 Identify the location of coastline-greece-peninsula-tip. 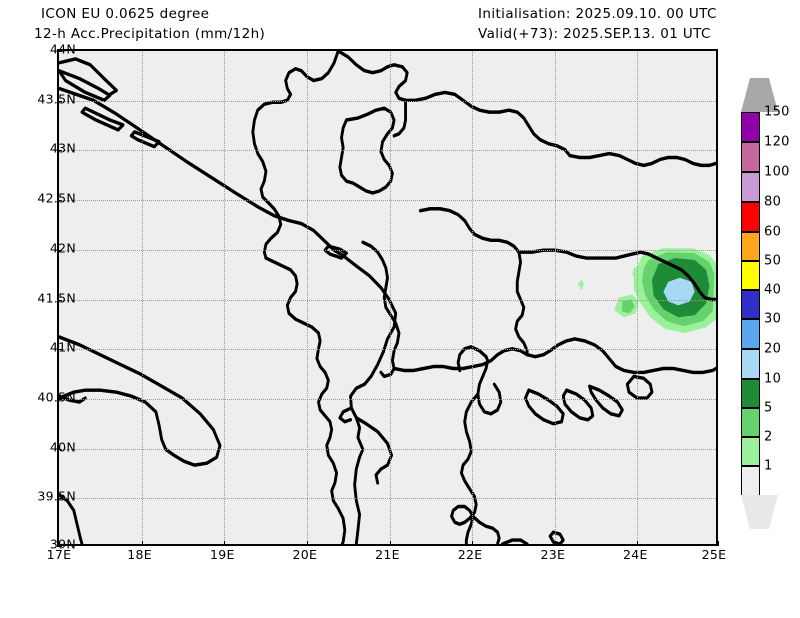
(486, 529).